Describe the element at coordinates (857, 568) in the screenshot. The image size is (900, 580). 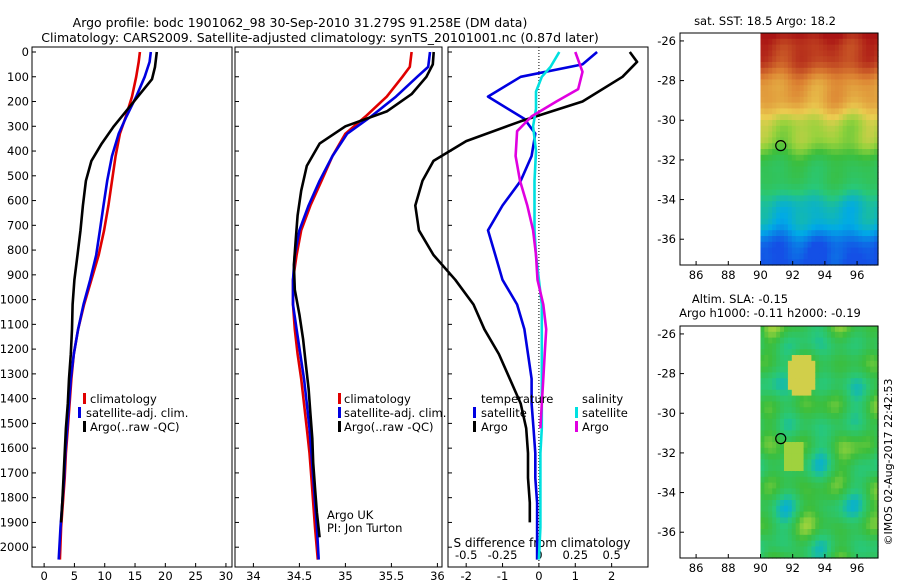
I see `x-tick-label: 96` at that location.